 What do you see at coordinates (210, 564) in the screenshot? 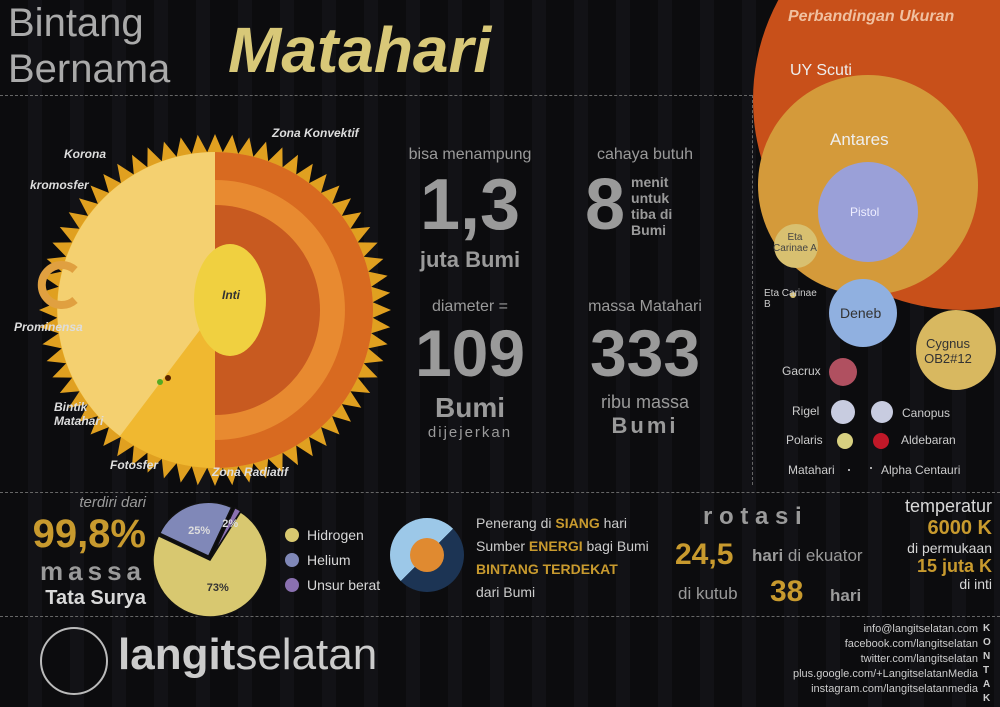
I see `pie-slice-hidrogen` at bounding box center [210, 564].